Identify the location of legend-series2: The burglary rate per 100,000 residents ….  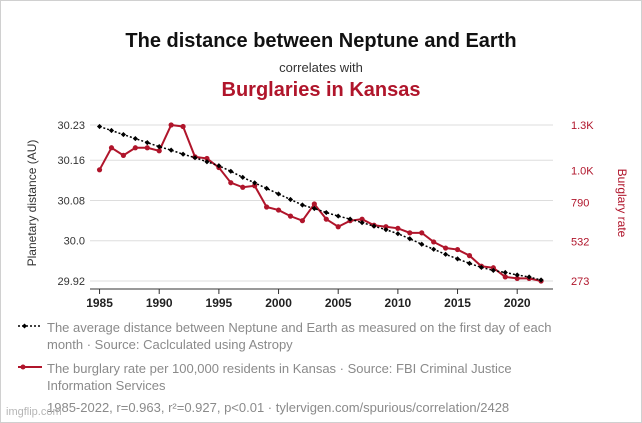
(279, 377).